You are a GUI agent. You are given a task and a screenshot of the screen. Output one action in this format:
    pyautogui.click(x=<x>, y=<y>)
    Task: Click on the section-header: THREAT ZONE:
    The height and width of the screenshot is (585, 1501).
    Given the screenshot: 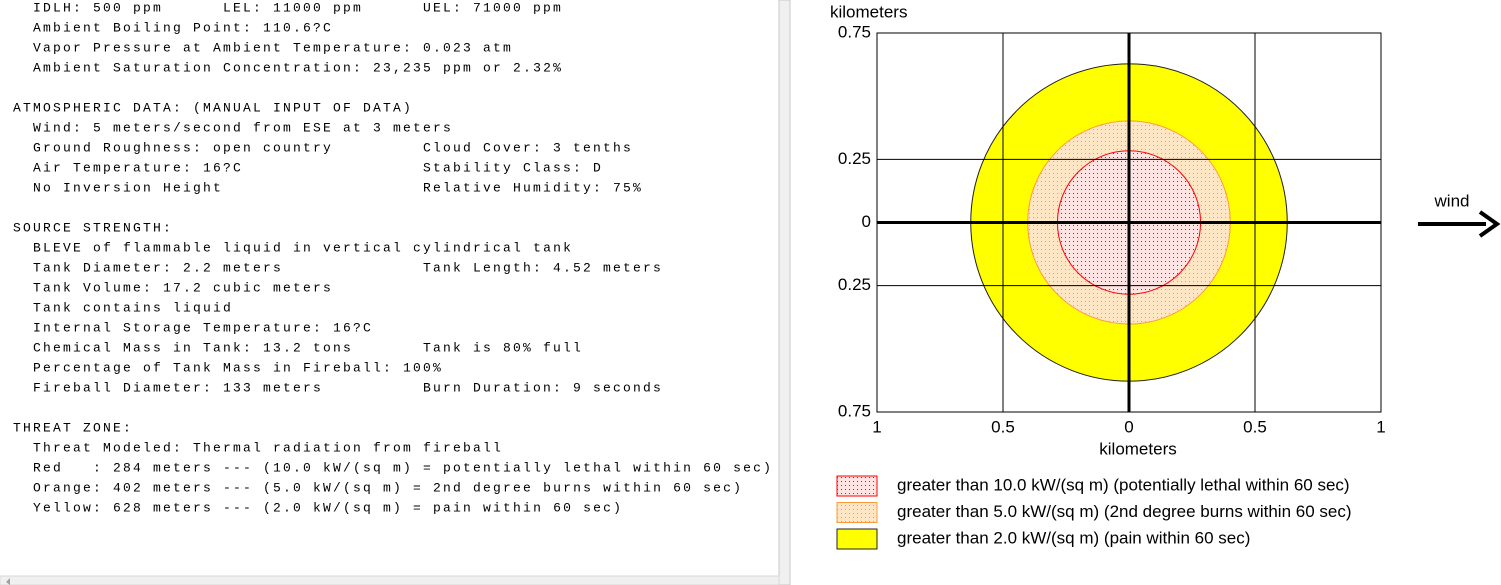 What is the action you would take?
    pyautogui.click(x=73, y=427)
    